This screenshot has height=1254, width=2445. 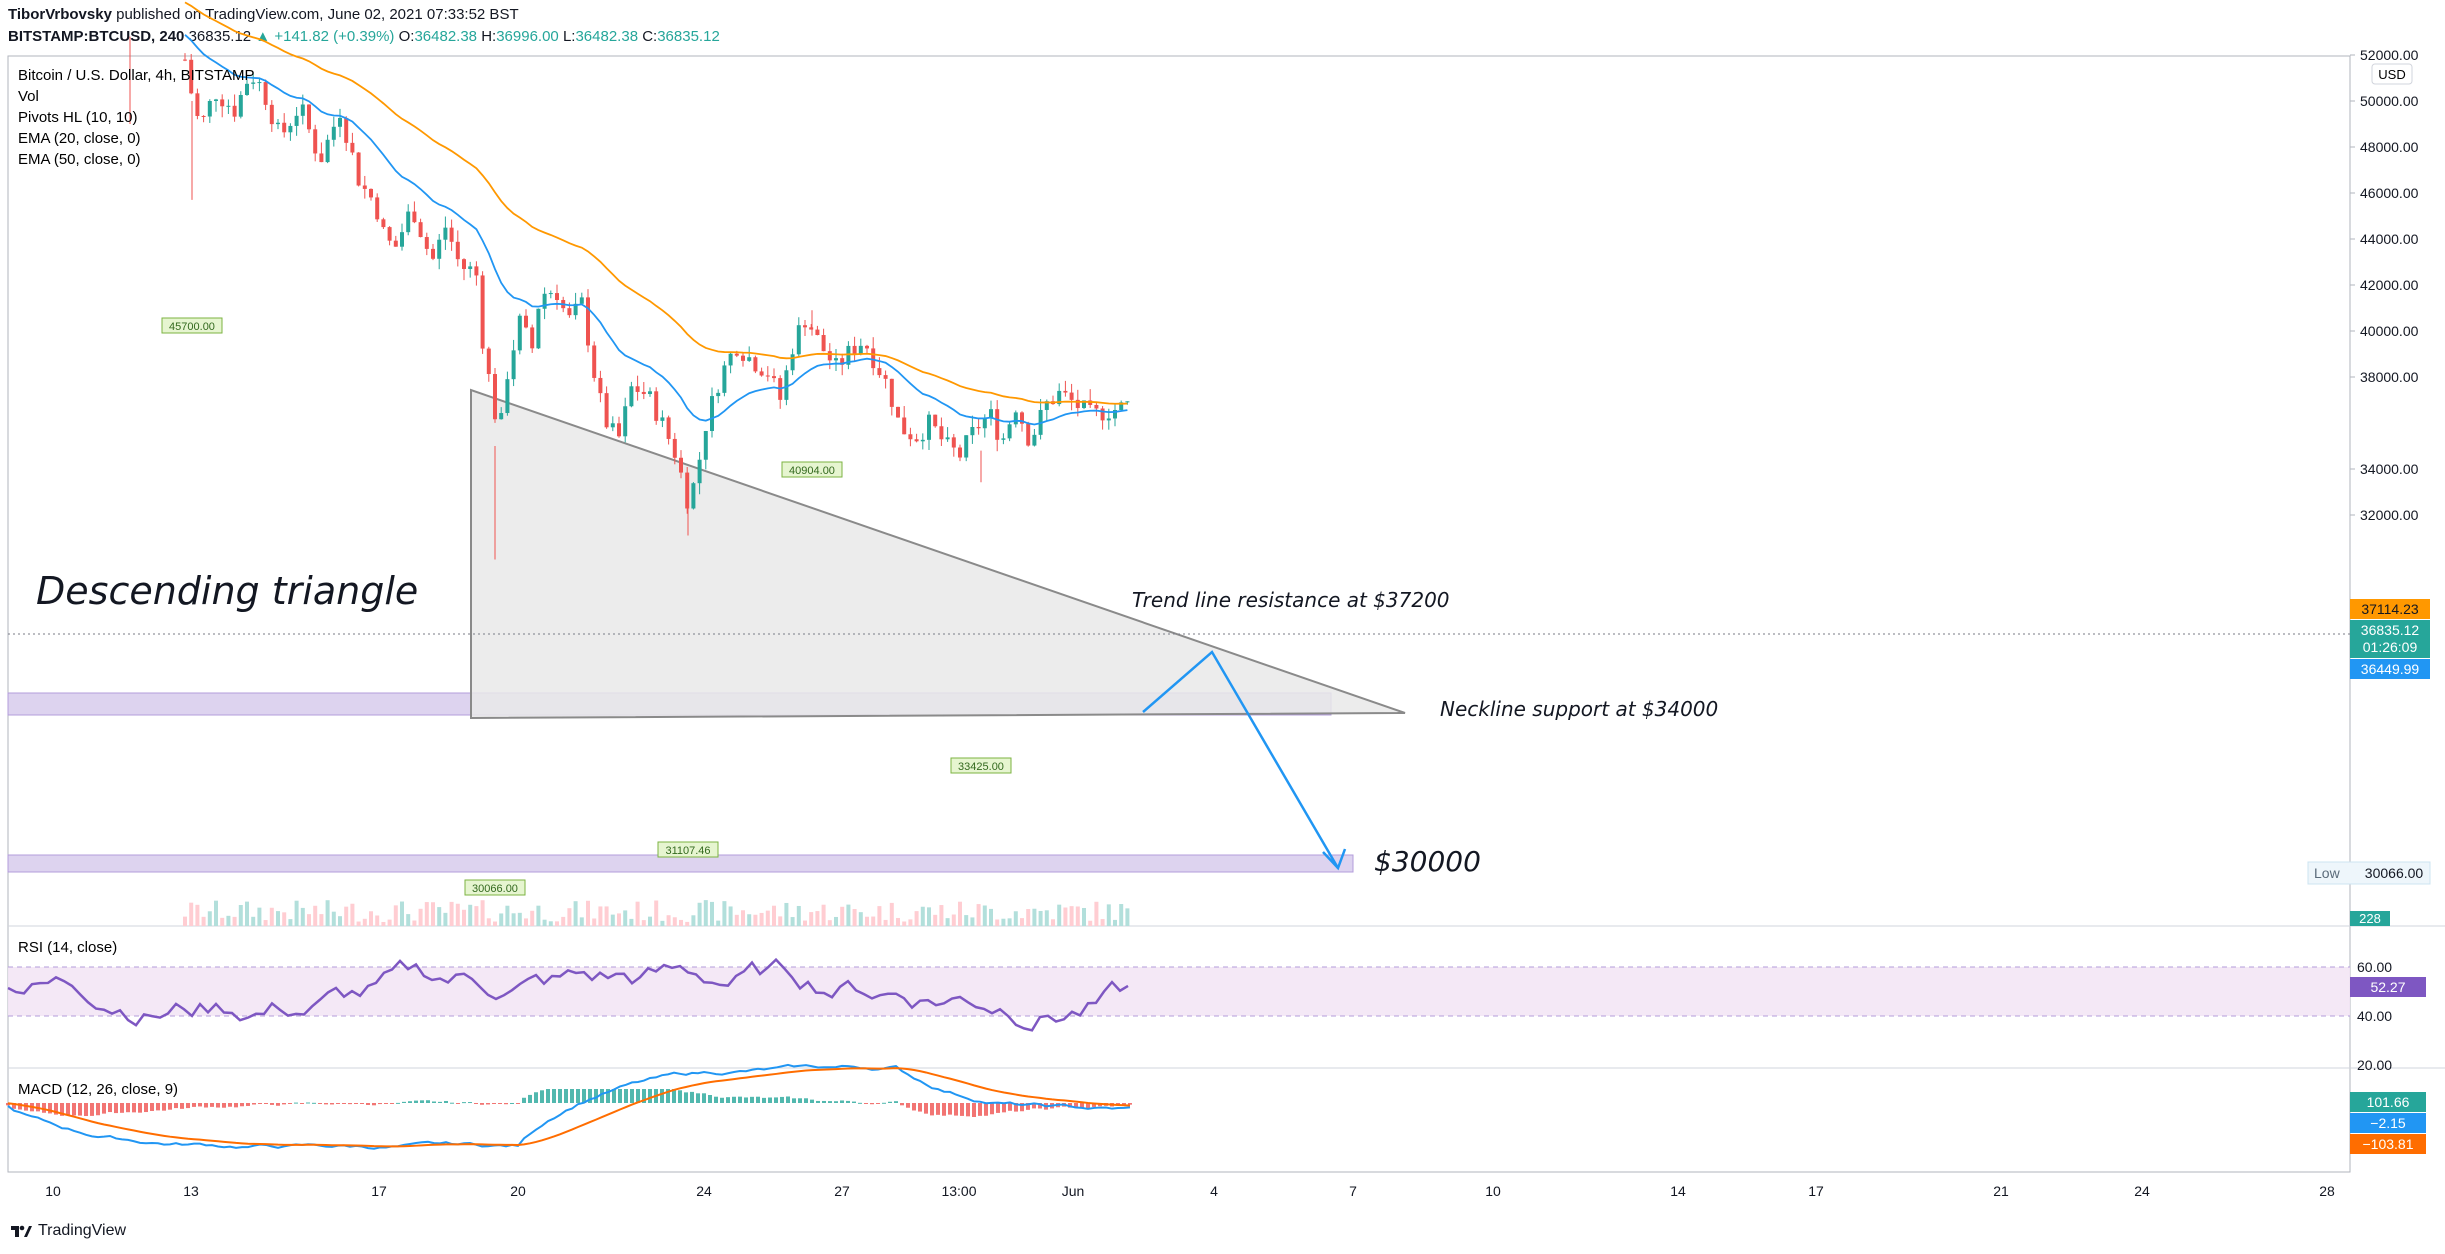 What do you see at coordinates (136, 75) in the screenshot?
I see `legend-title: Bitcoin / U.S. Dollar, 4h, BITSTAMP` at bounding box center [136, 75].